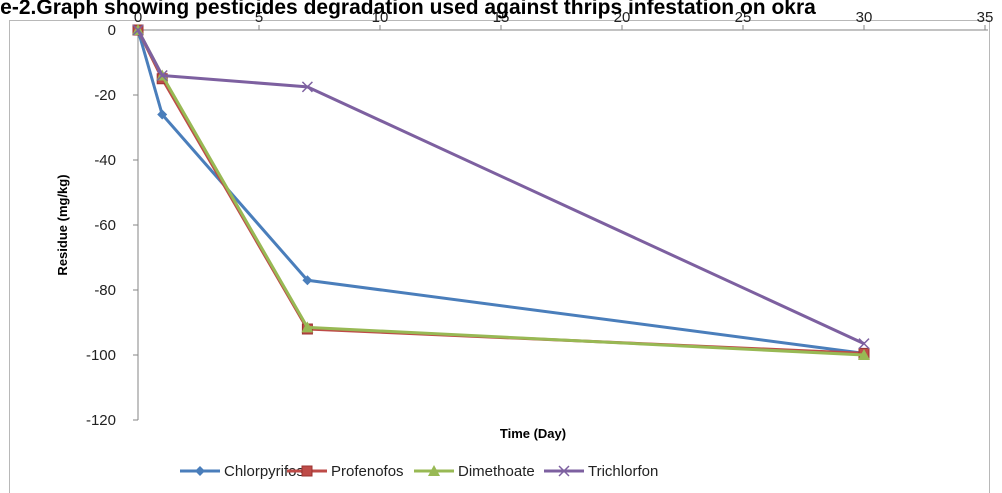 This screenshot has width=1002, height=493. What do you see at coordinates (533, 433) in the screenshot?
I see `x-axis-label: Time (Day)` at bounding box center [533, 433].